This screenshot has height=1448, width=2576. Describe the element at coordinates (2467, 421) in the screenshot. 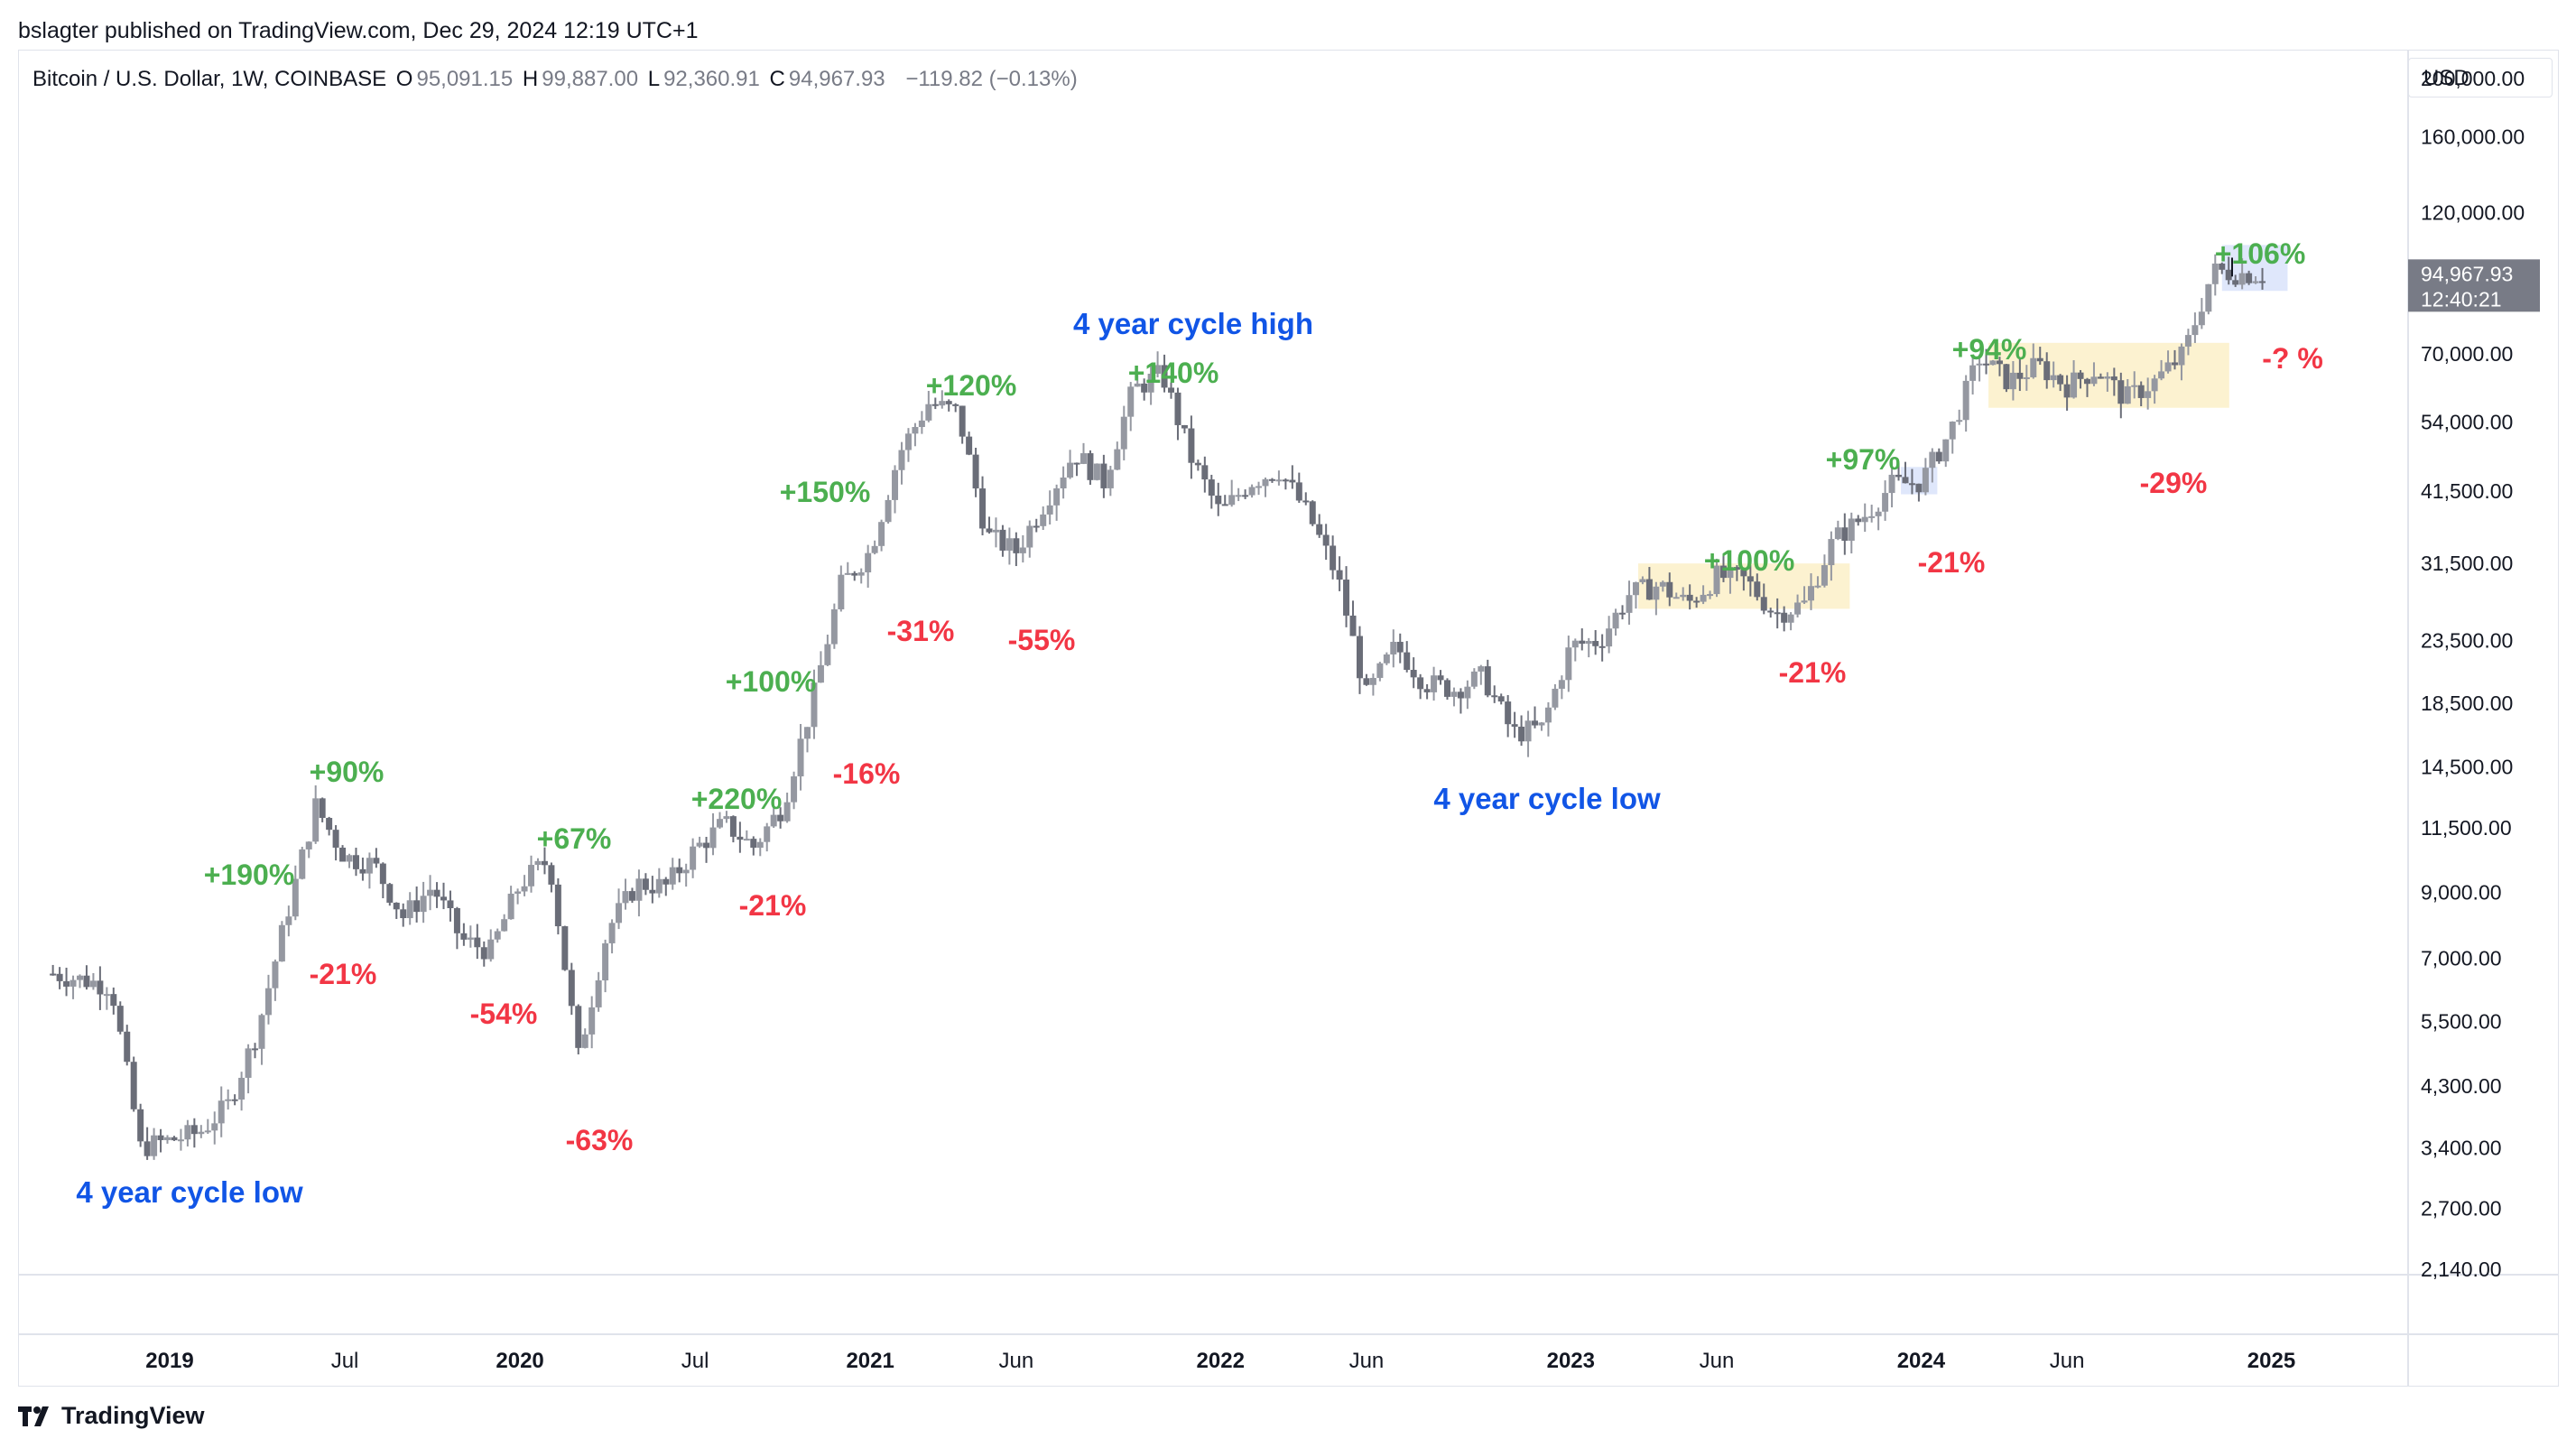

I see `y-tick-label: 54,000.00` at that location.